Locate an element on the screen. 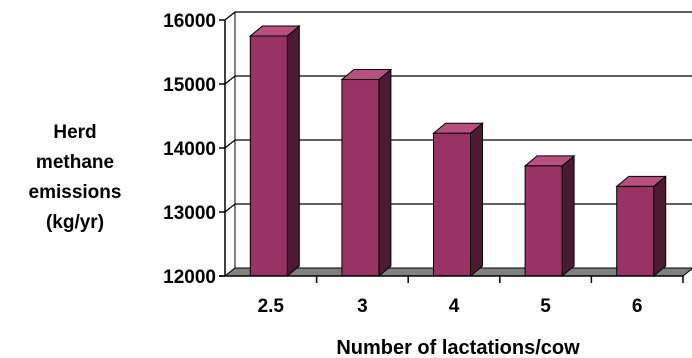  y-axis-label-line-1: Herd is located at coordinates (75, 132).